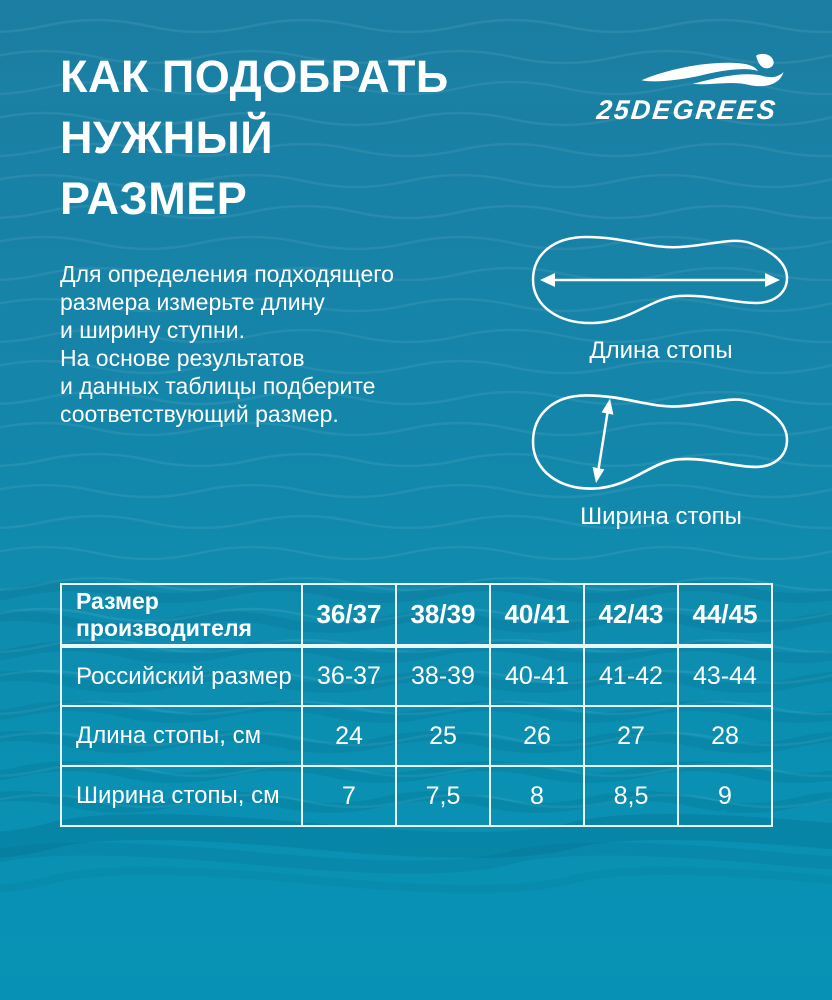 This screenshot has height=1000, width=832. Describe the element at coordinates (349, 736) in the screenshot. I see `table-cell: 24` at that location.